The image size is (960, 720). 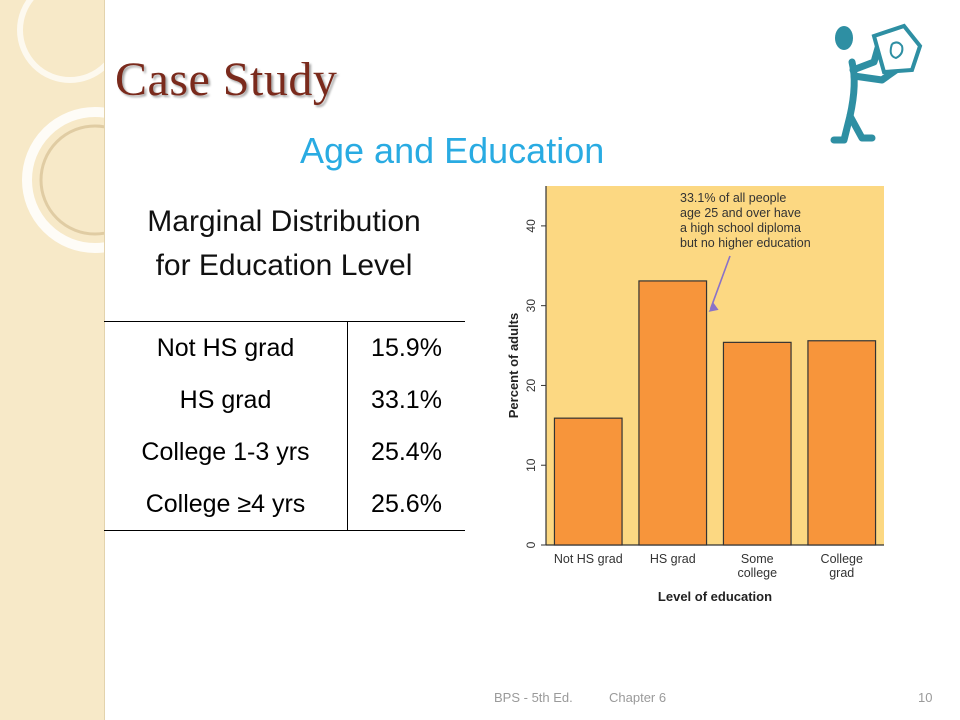 What do you see at coordinates (733, 198) in the screenshot?
I see `annotation-text: 33.1% of all people` at bounding box center [733, 198].